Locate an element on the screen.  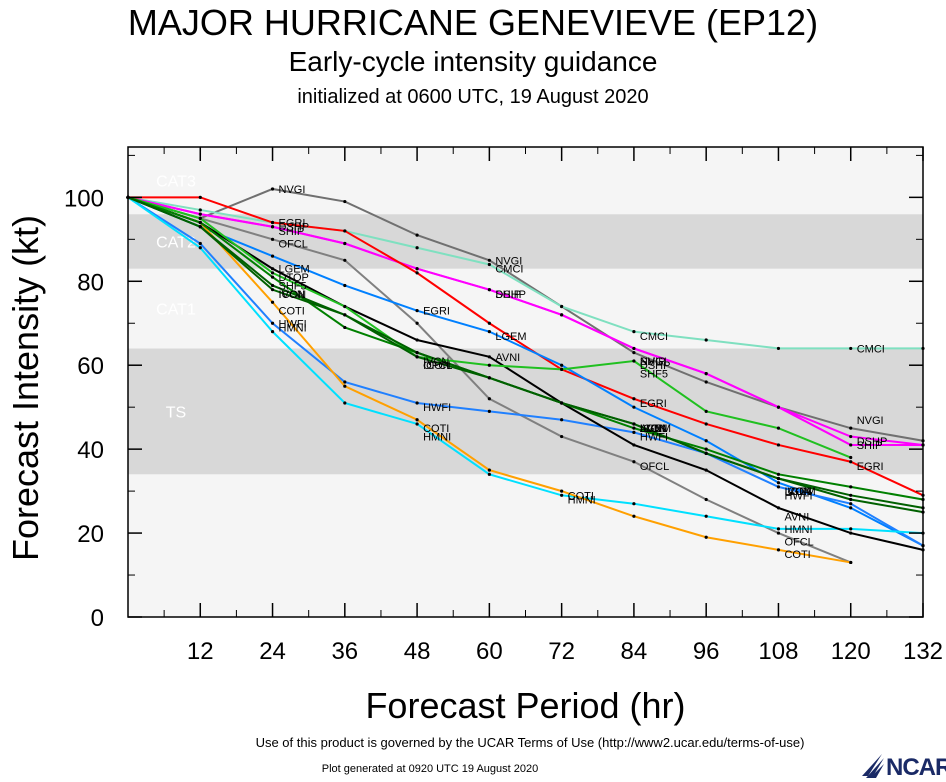
band-label-ts: TS is located at coordinates (176, 412).